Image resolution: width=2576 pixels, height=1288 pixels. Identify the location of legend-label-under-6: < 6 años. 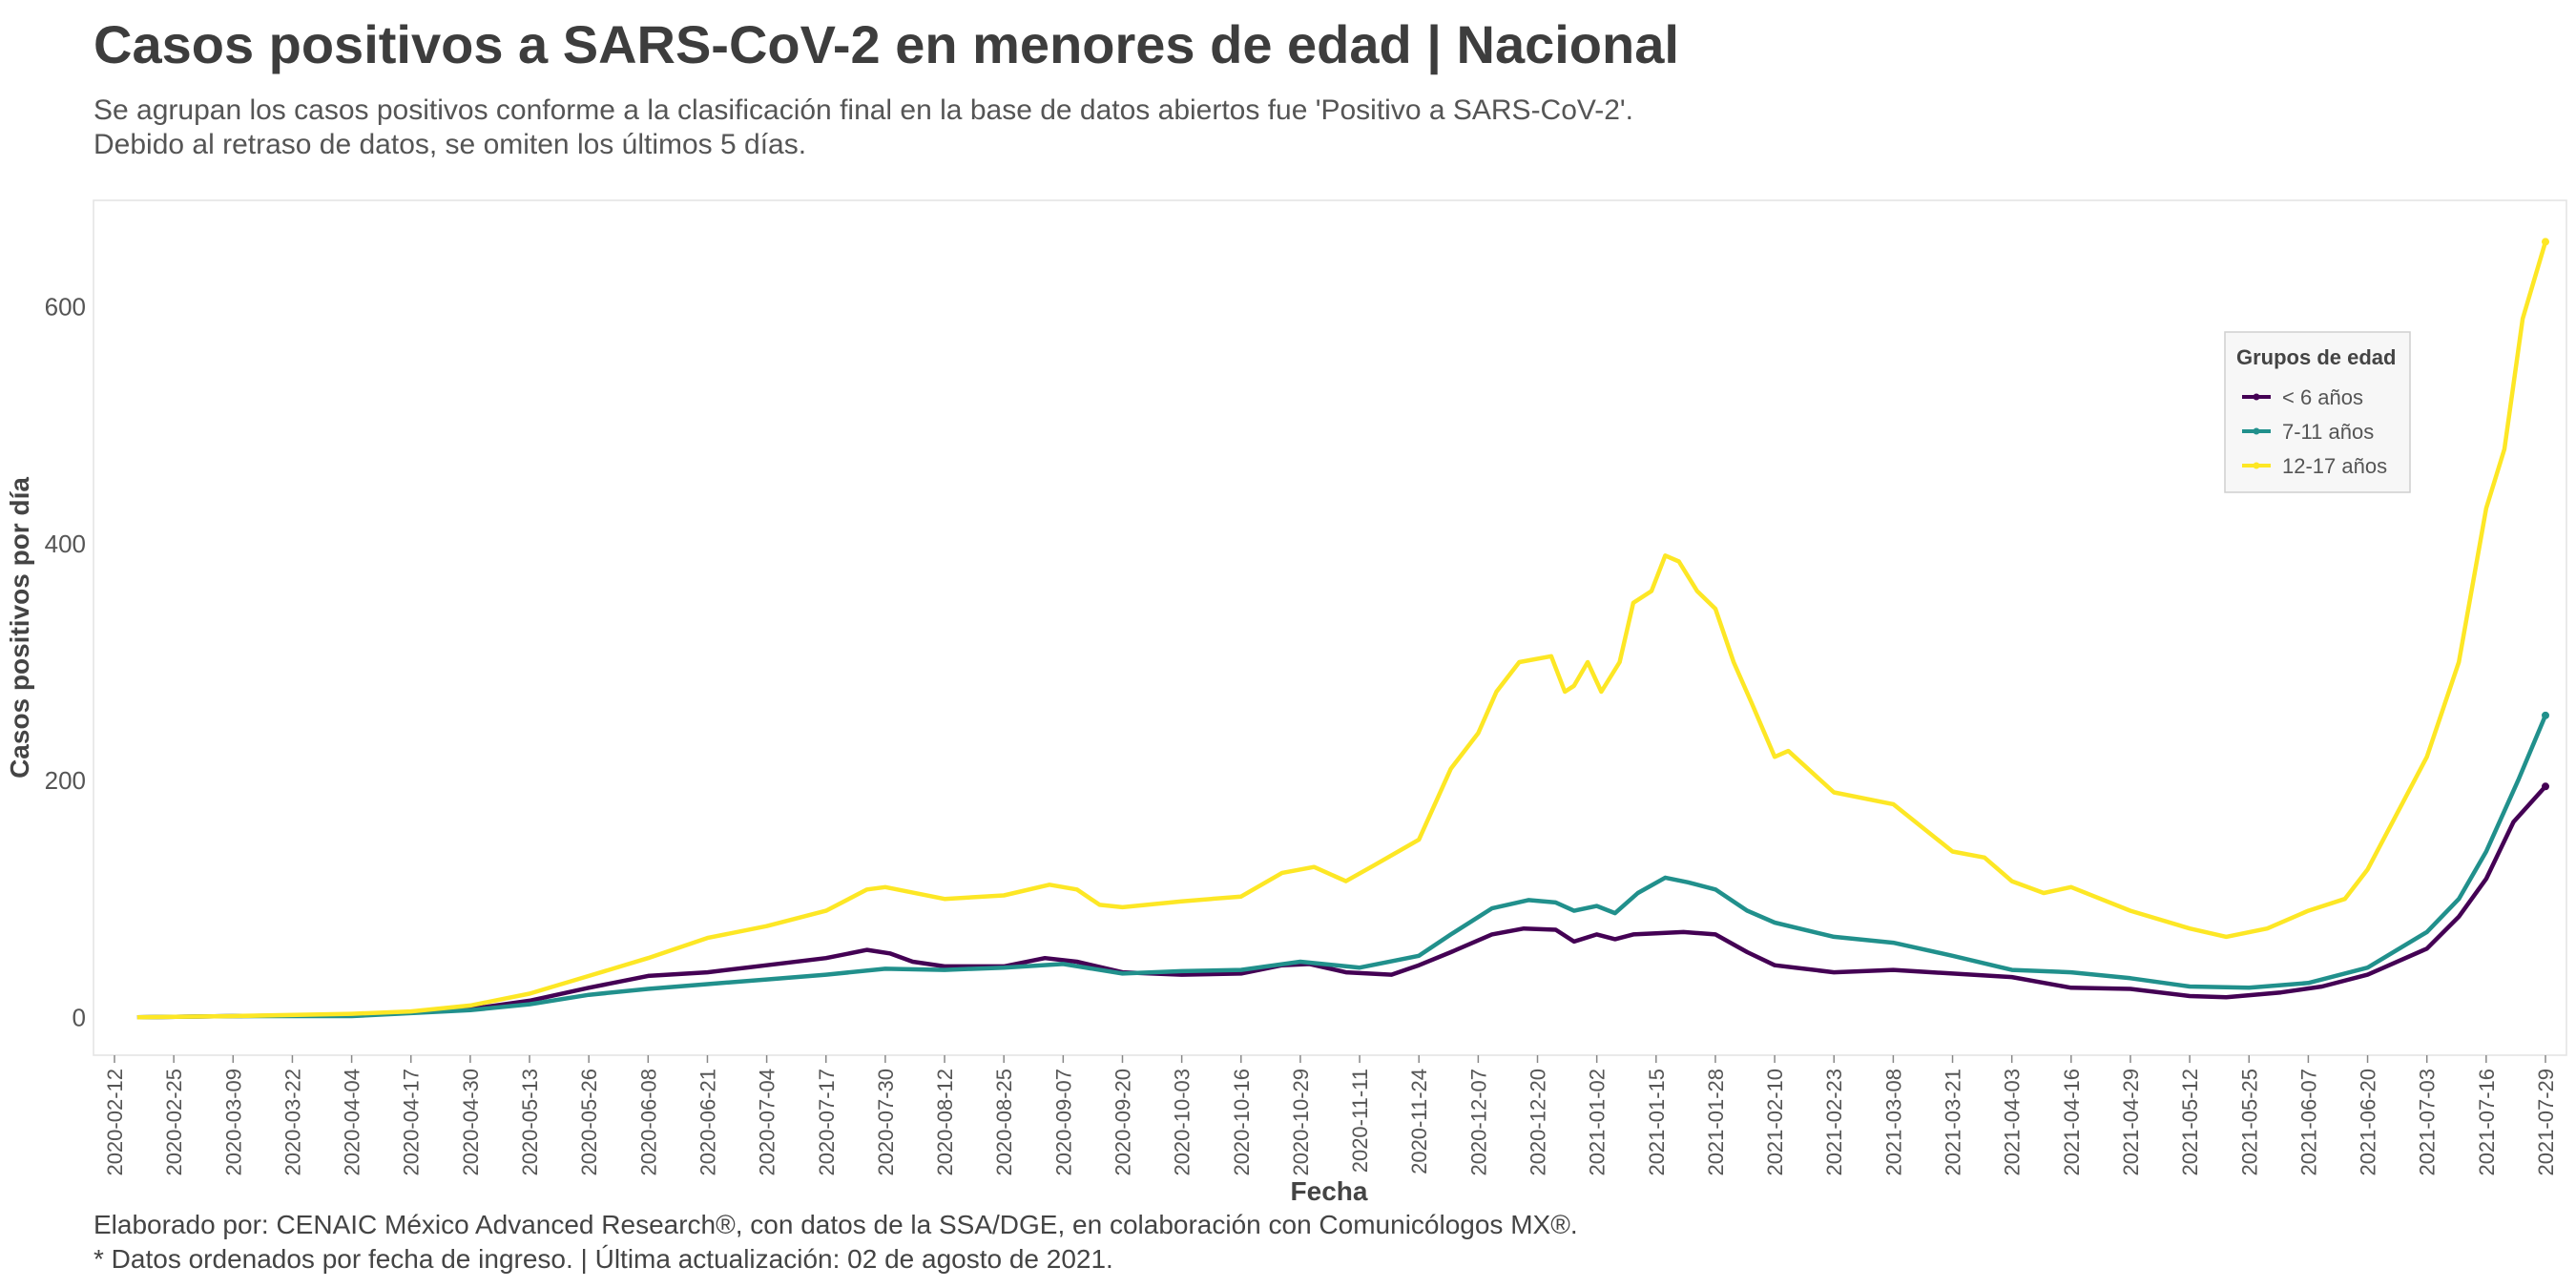
(2322, 397).